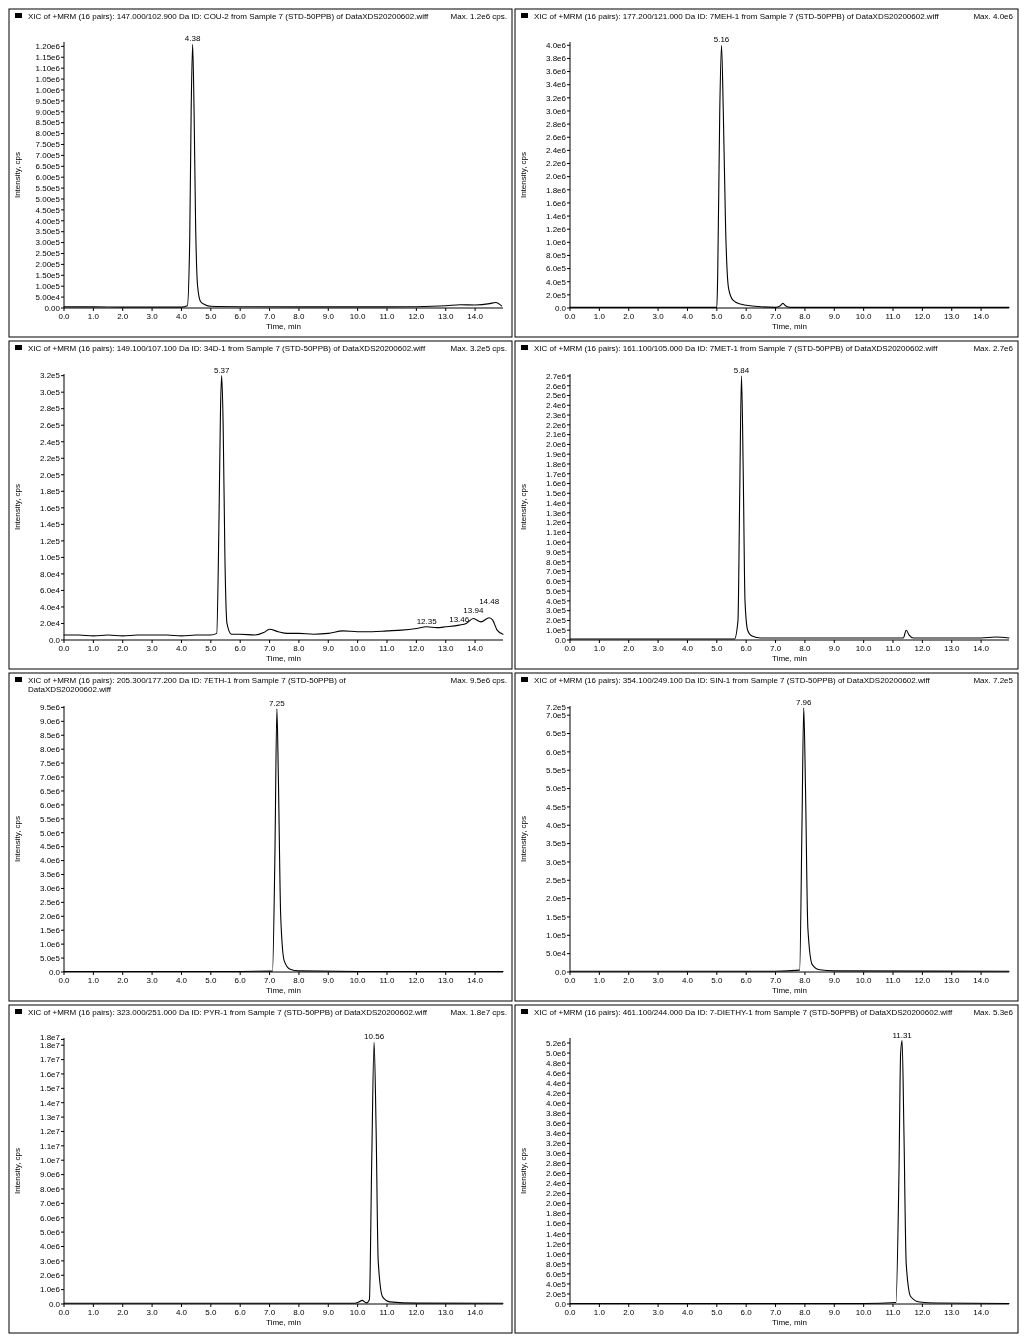 The height and width of the screenshot is (1340, 1027). What do you see at coordinates (732, 680) in the screenshot?
I see `chart-title: XIC of +MRM (16 pairs): 354.100/249.100 Da ID: SIN-1 from Sample 7 (STD-50PPB) of DataXDS20200602.wiff` at bounding box center [732, 680].